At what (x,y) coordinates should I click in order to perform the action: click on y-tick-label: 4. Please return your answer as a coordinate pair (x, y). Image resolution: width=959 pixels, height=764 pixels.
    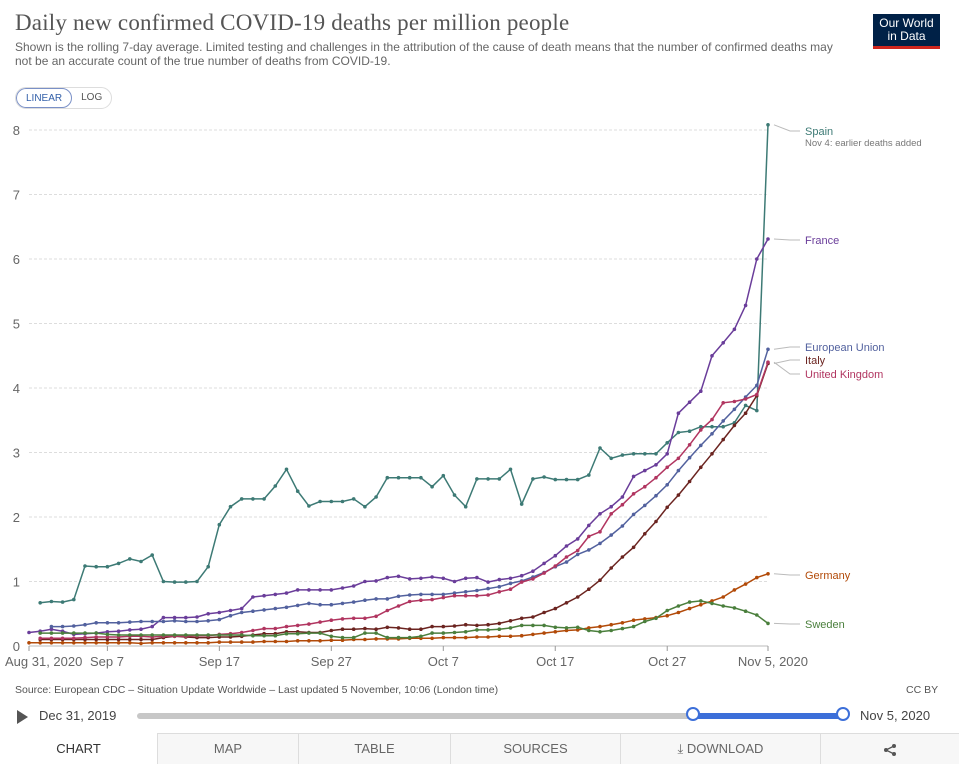
    Looking at the image, I should click on (16, 388).